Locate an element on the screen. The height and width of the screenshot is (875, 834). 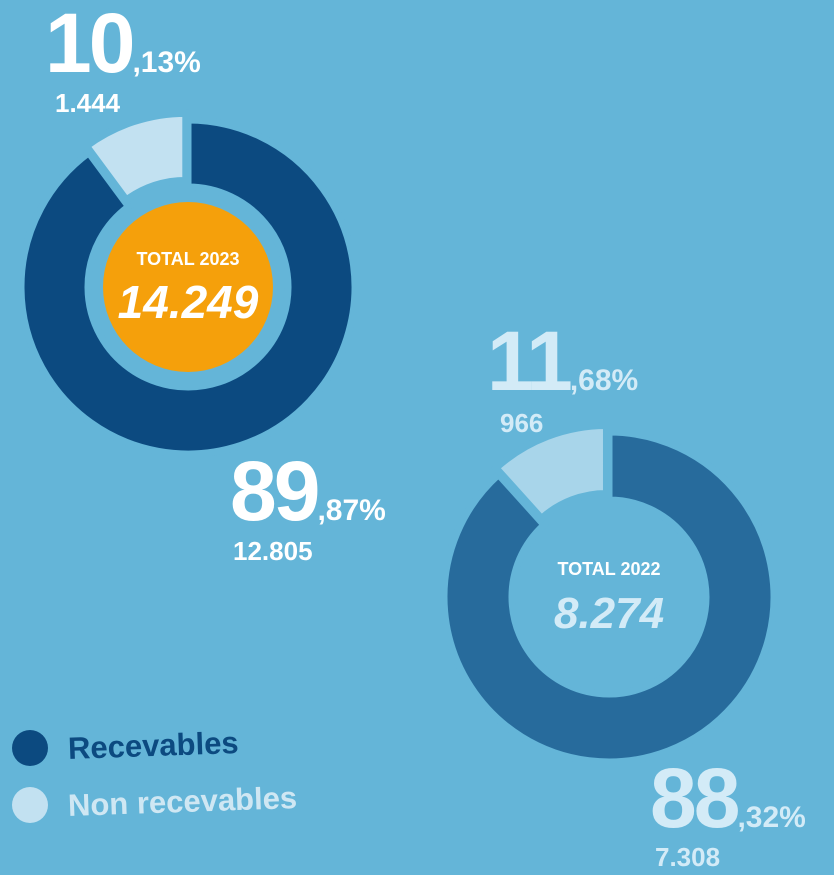
count-label: 1.444 is located at coordinates (88, 103).